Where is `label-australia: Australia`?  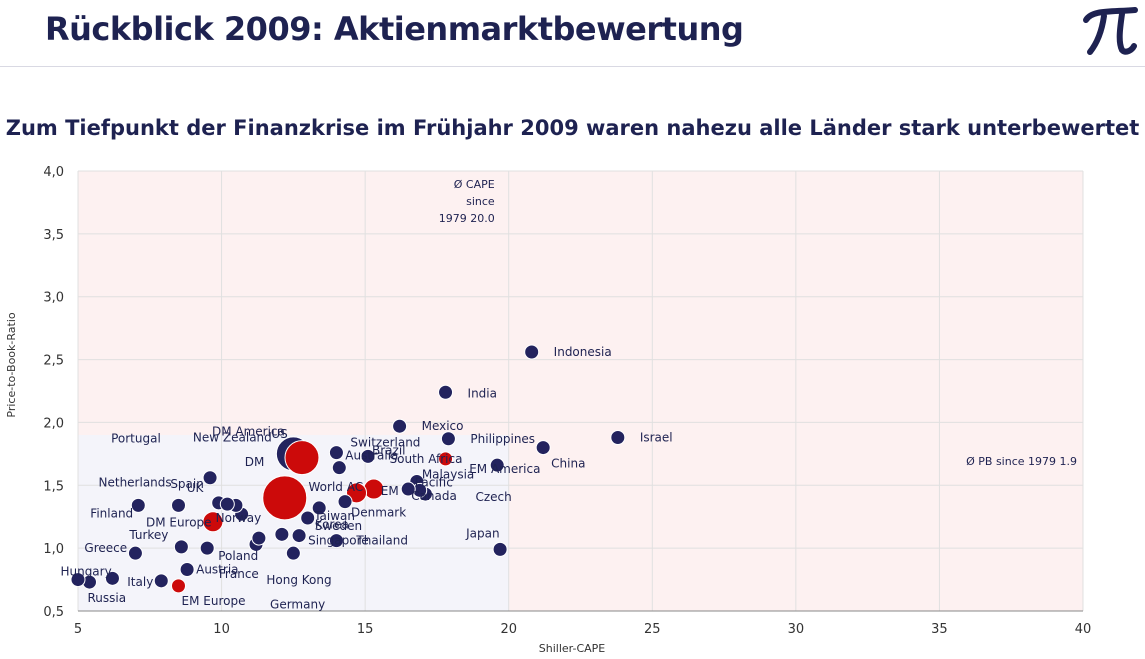
label-australia: Australia is located at coordinates (371, 456).